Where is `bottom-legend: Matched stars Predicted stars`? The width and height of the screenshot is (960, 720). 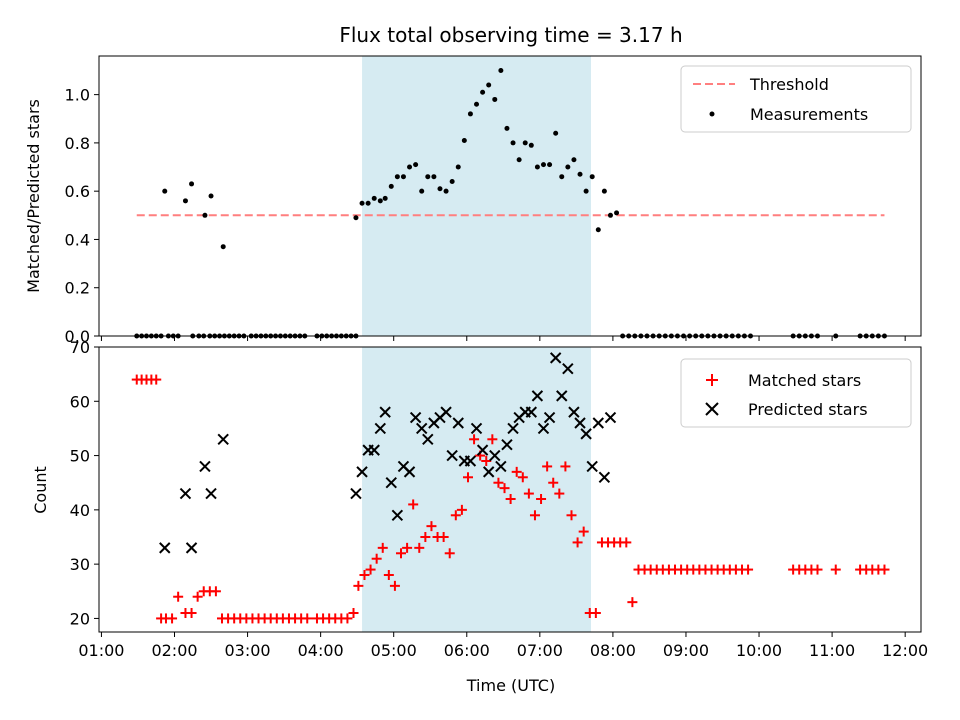
bottom-legend: Matched stars Predicted stars is located at coordinates (796, 393).